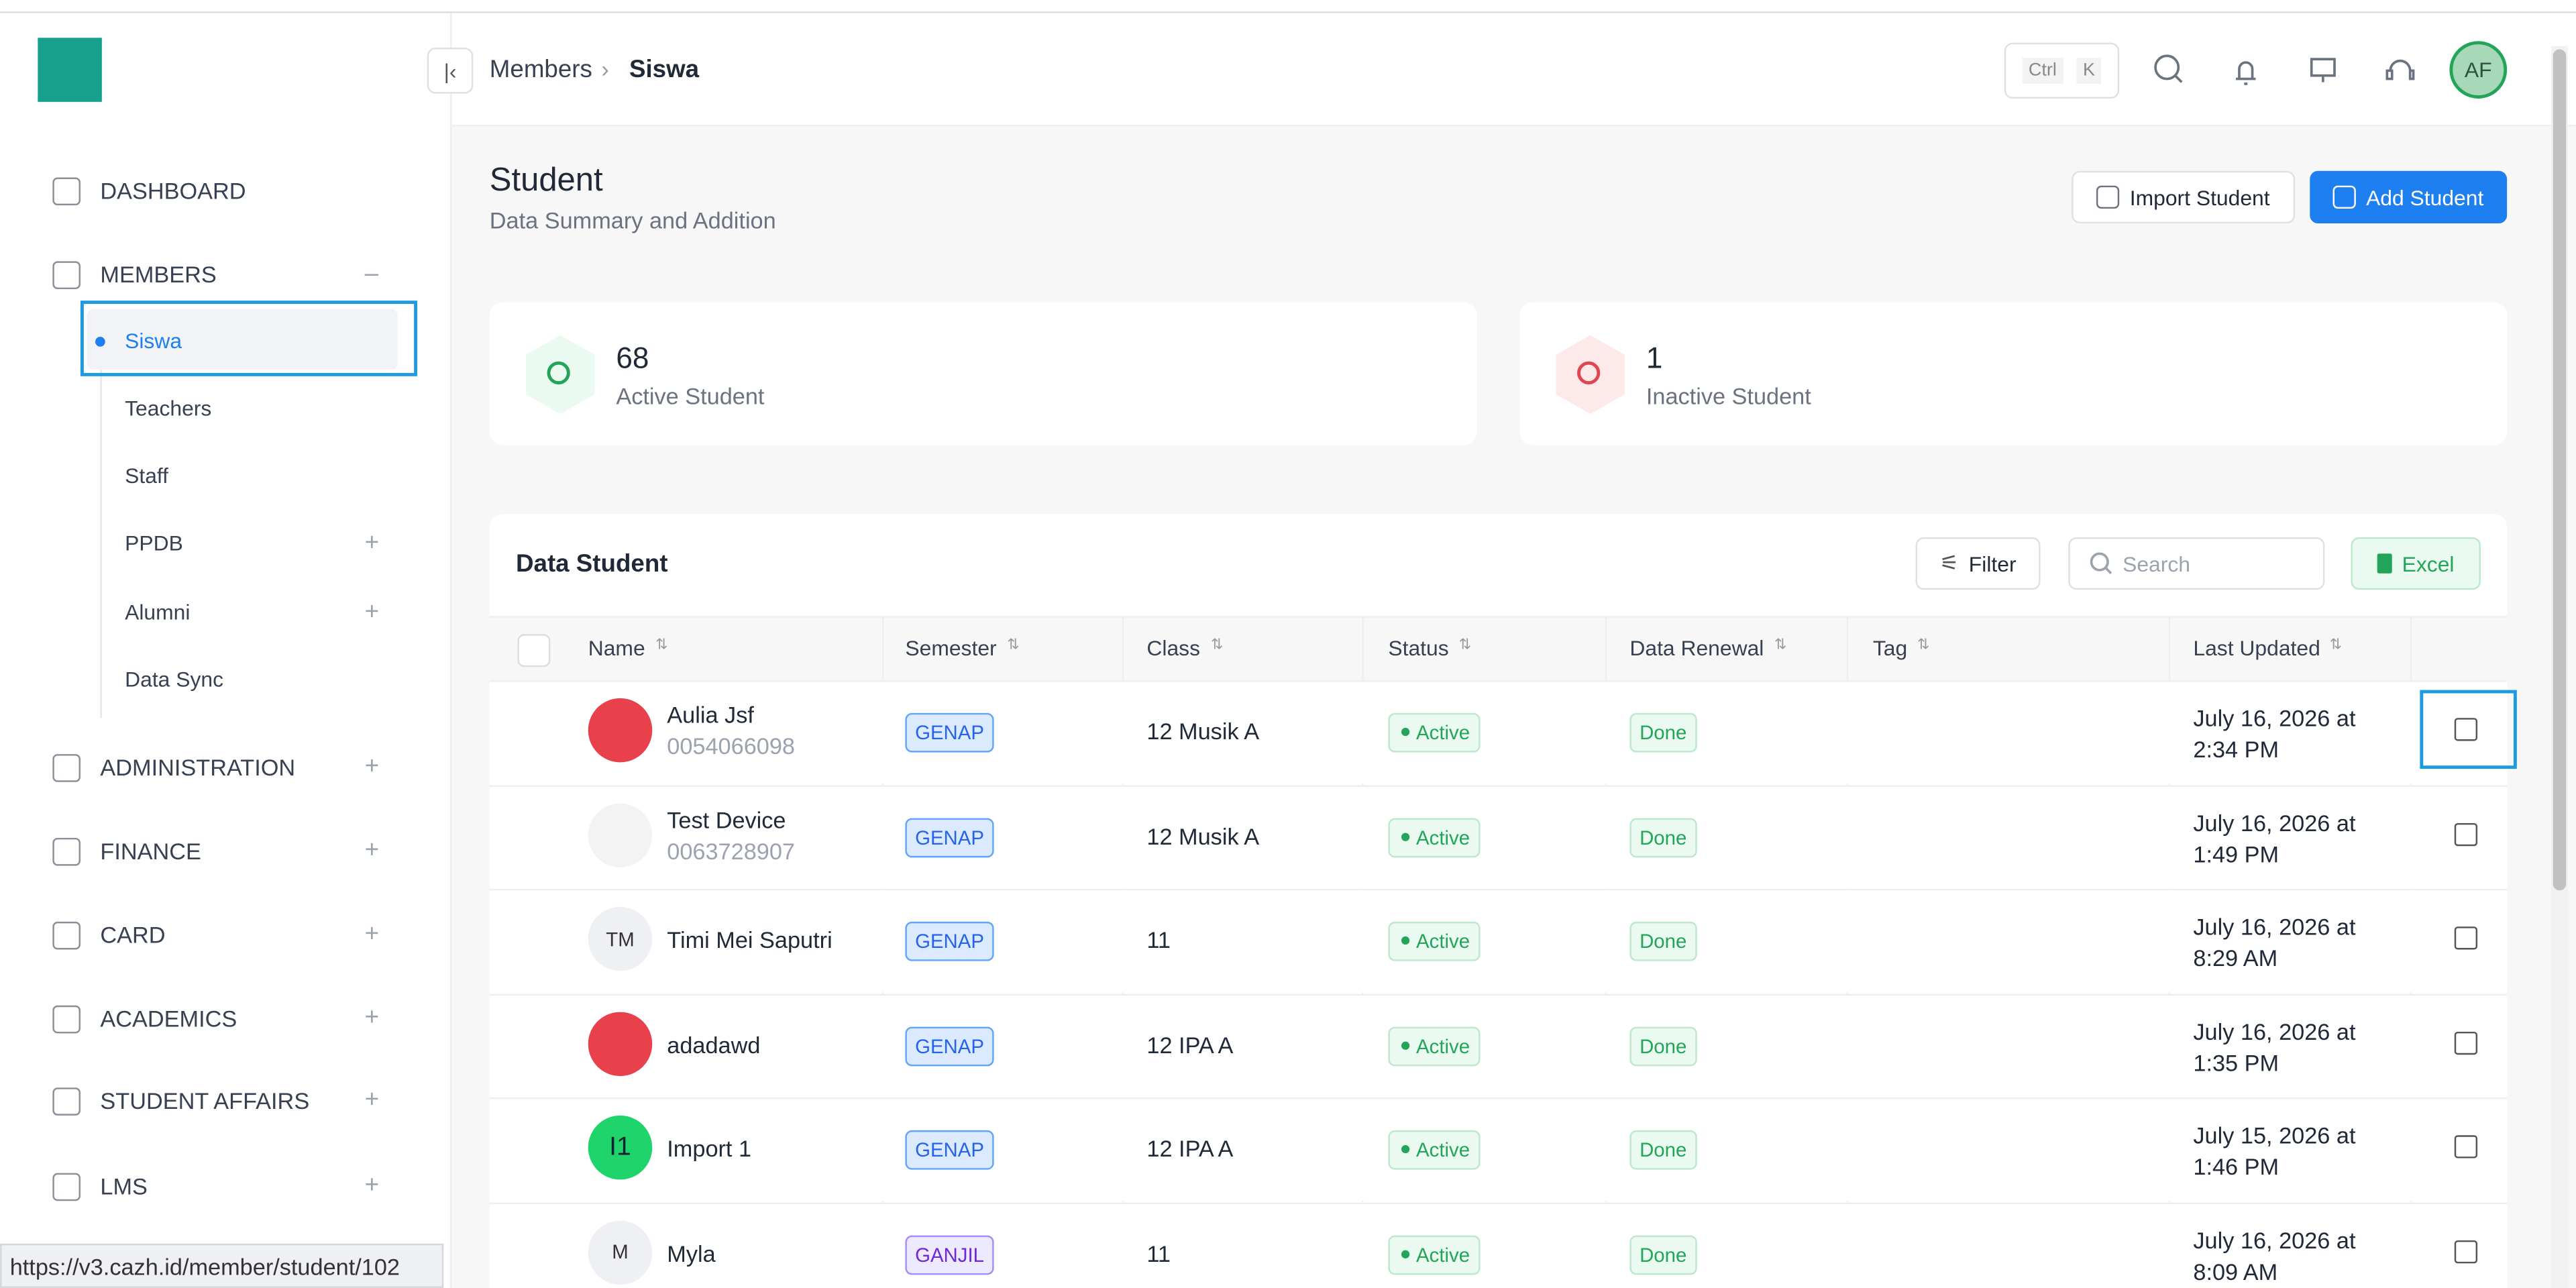 Image resolution: width=2576 pixels, height=1288 pixels. Describe the element at coordinates (154, 543) in the screenshot. I see `nav-subitem: PPDB` at that location.